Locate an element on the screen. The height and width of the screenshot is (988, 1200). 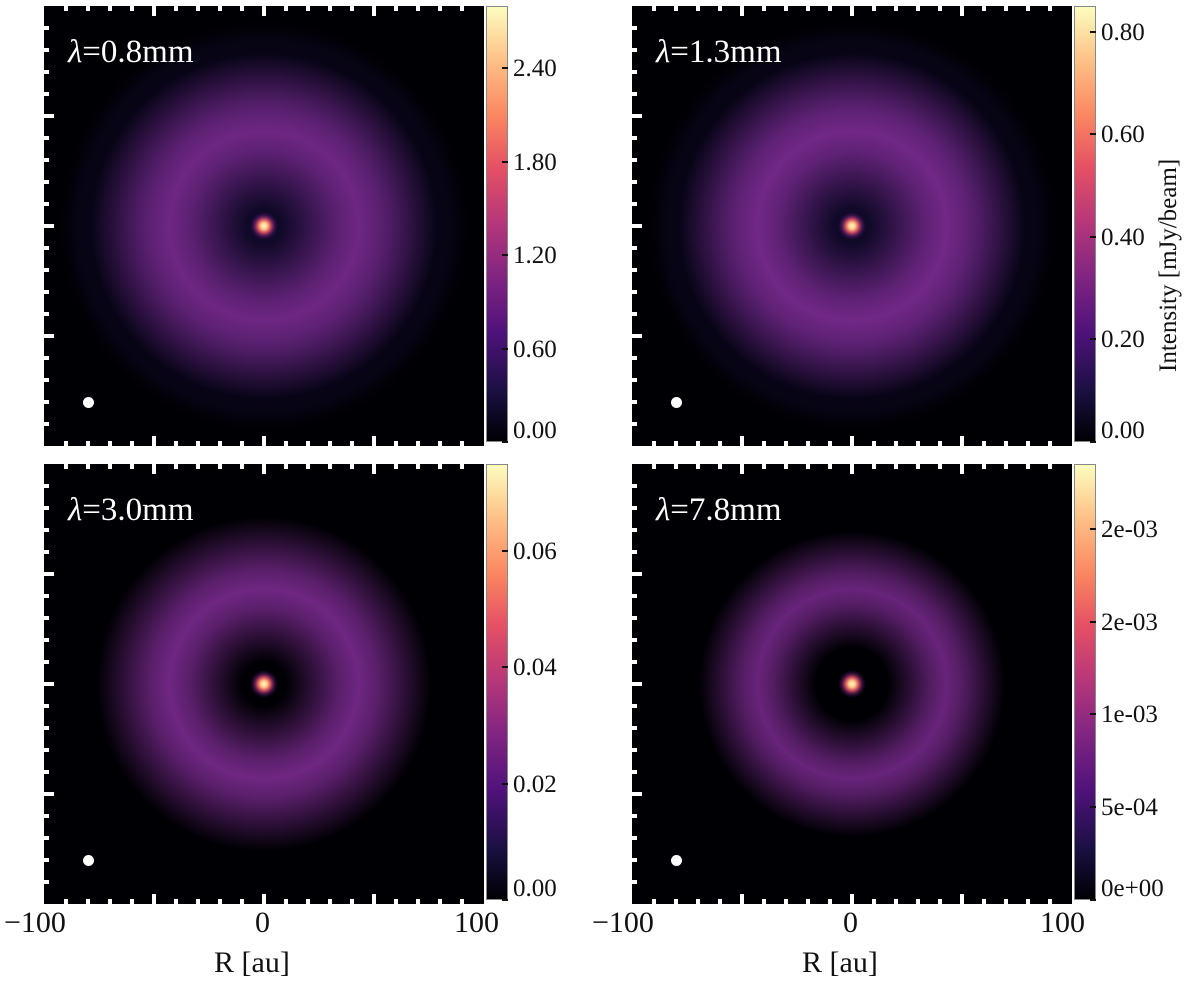
colorbar-tick-label: 0.20 is located at coordinates (1123, 340).